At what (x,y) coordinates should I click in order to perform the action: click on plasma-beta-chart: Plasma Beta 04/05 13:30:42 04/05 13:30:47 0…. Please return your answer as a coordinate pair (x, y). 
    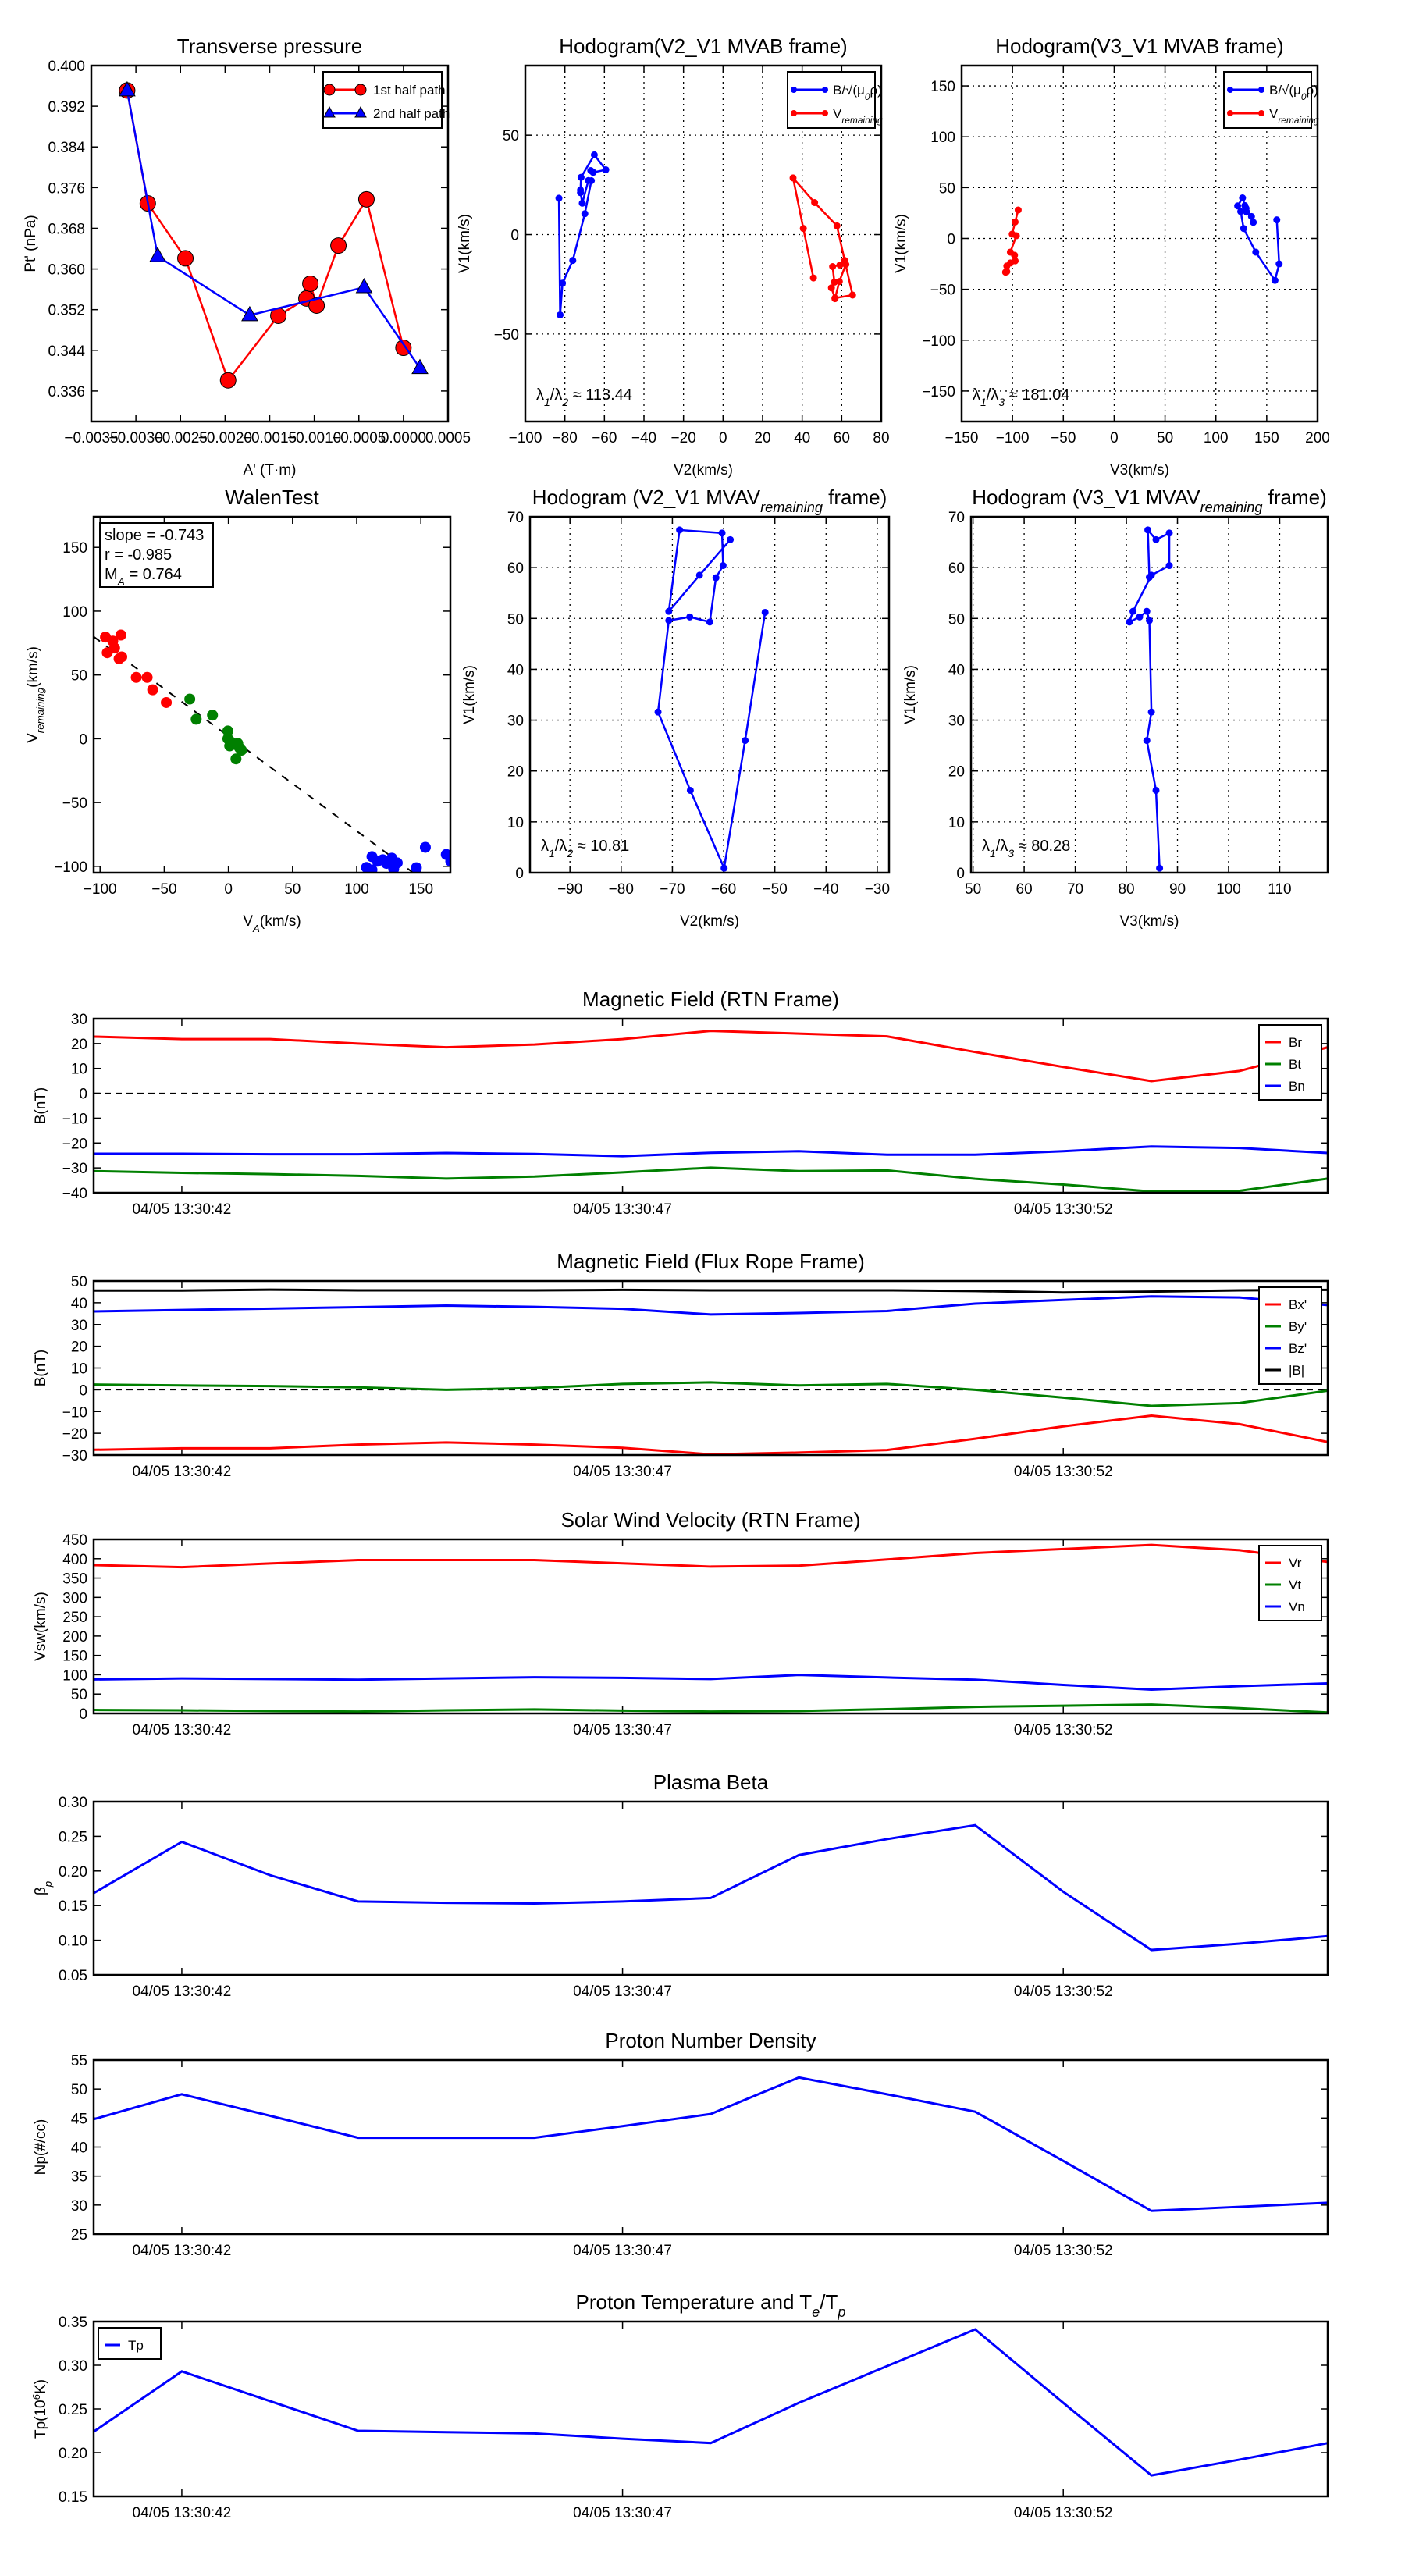
    Looking at the image, I should click on (681, 1885).